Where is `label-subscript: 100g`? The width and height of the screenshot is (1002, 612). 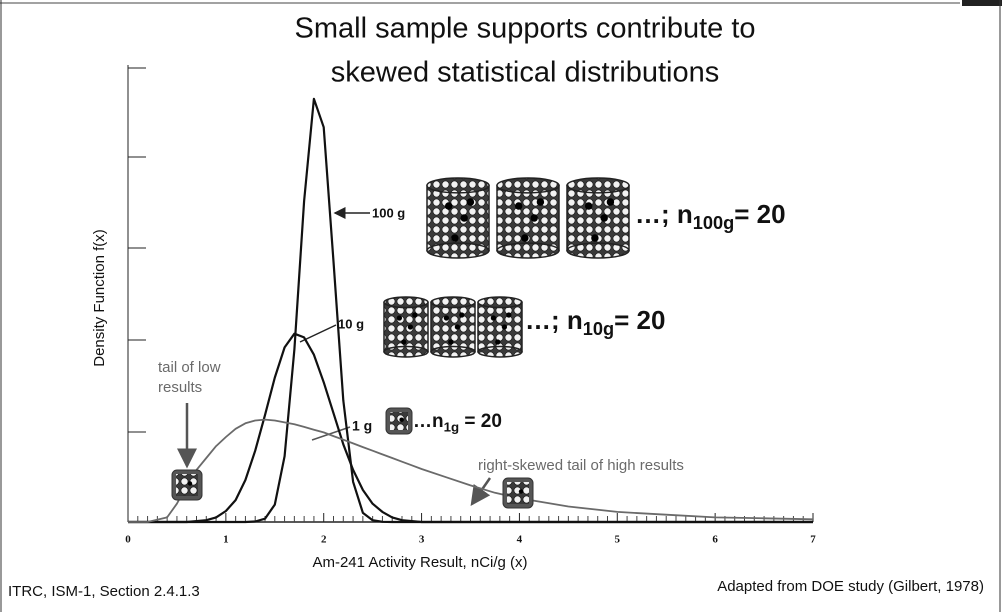 label-subscript: 100g is located at coordinates (713, 223).